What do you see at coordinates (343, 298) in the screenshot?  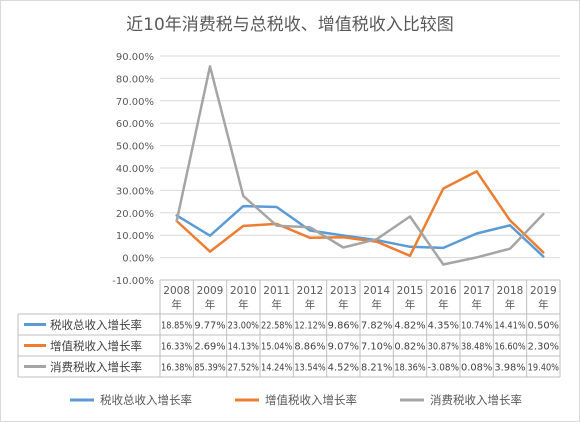 I see `x-category-label: 2013 年` at bounding box center [343, 298].